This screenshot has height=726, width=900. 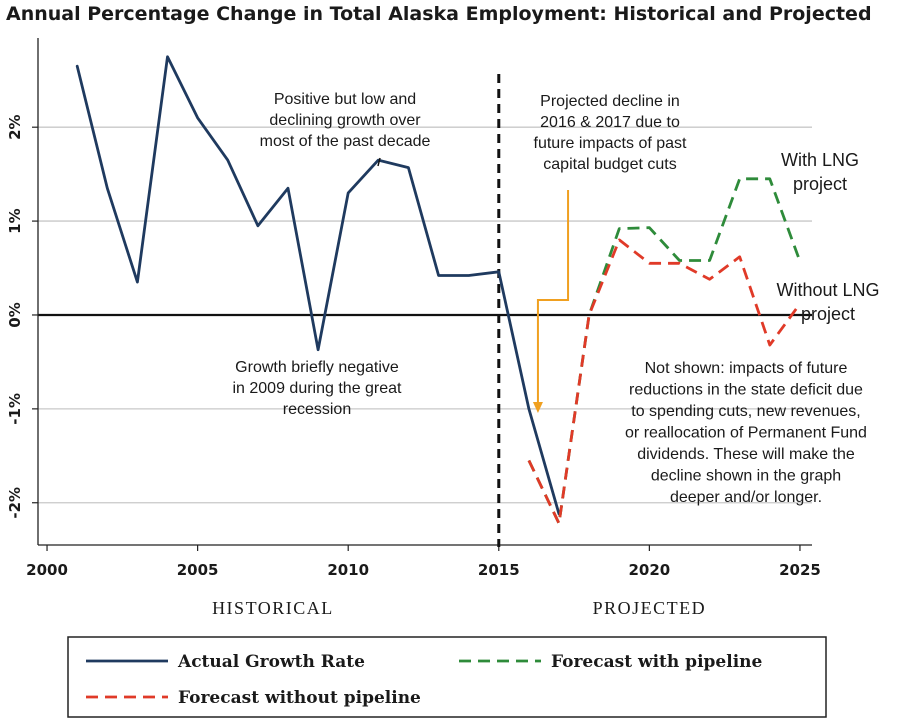 What do you see at coordinates (745, 411) in the screenshot?
I see `annotation-line: to spending cuts, new revenues,` at bounding box center [745, 411].